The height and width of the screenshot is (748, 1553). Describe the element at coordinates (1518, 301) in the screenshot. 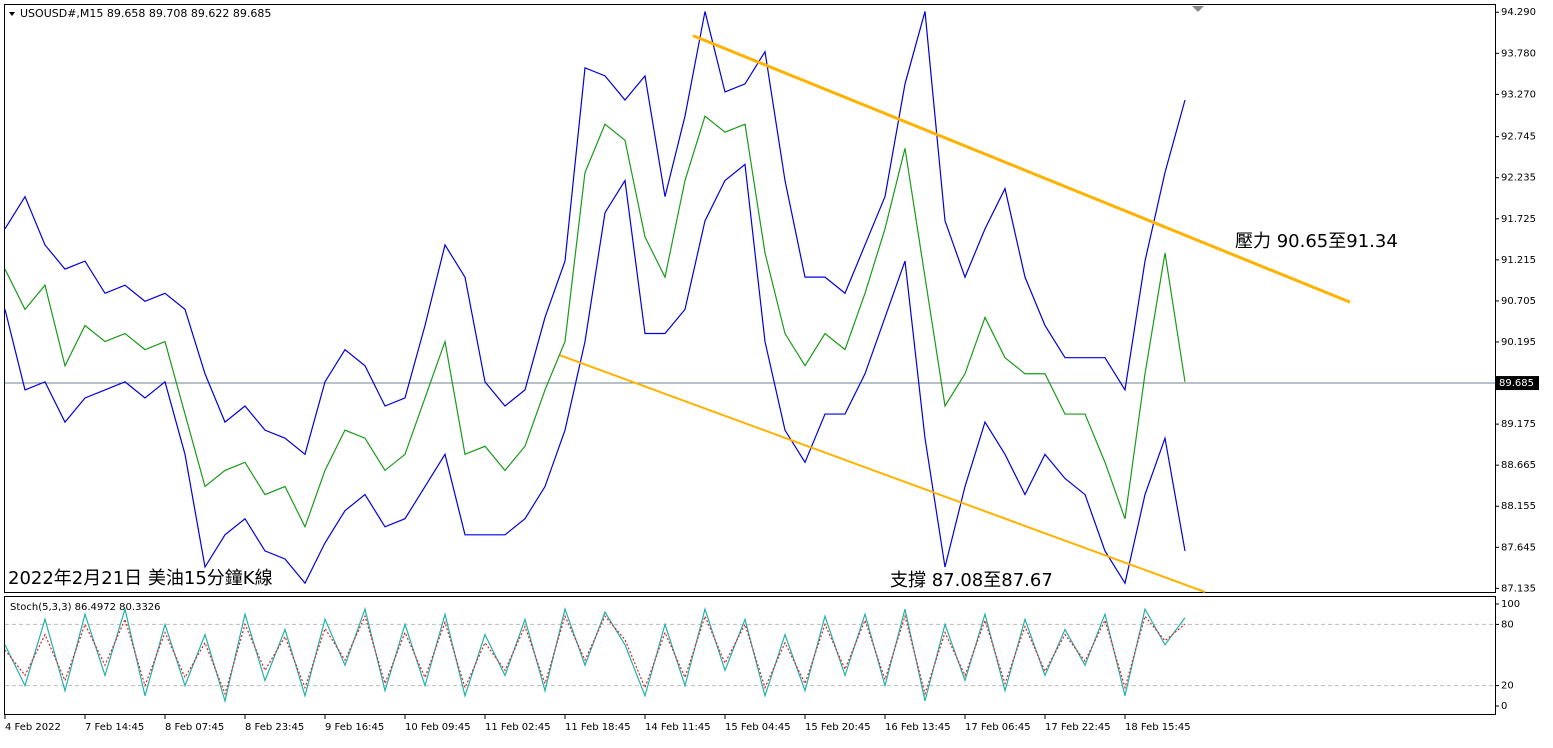

I see `y-tick-label: 90.705` at that location.